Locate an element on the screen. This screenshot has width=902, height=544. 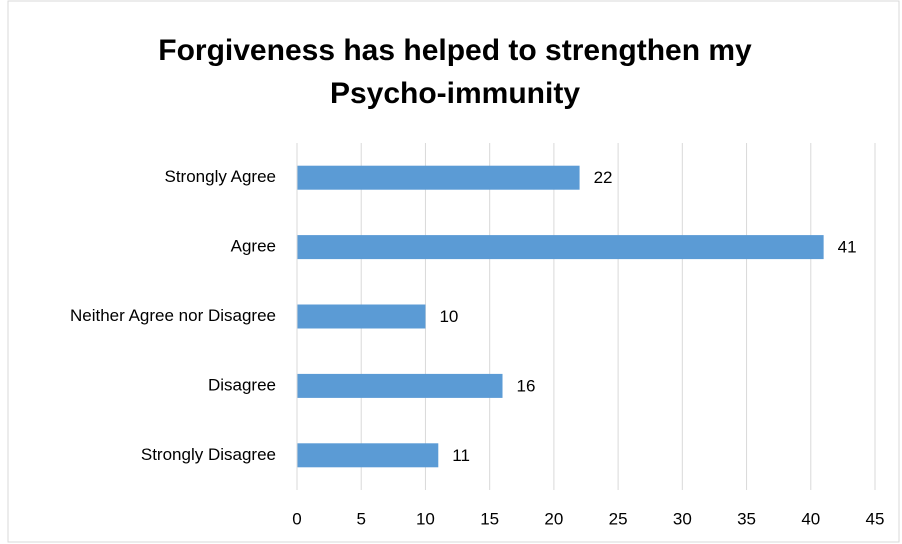
y-tick-label: Neither Agree nor Disagree is located at coordinates (173, 315).